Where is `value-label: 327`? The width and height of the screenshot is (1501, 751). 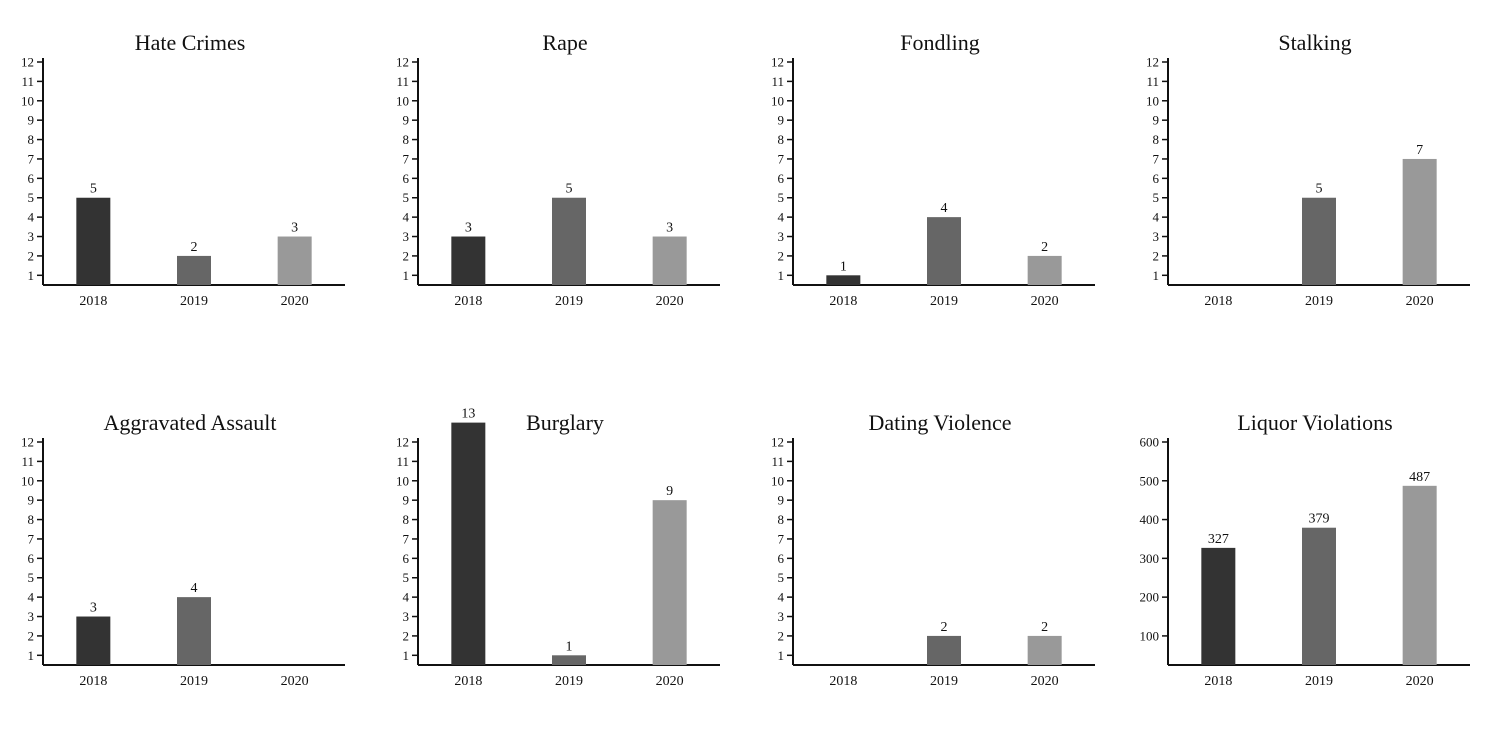 value-label: 327 is located at coordinates (1218, 539).